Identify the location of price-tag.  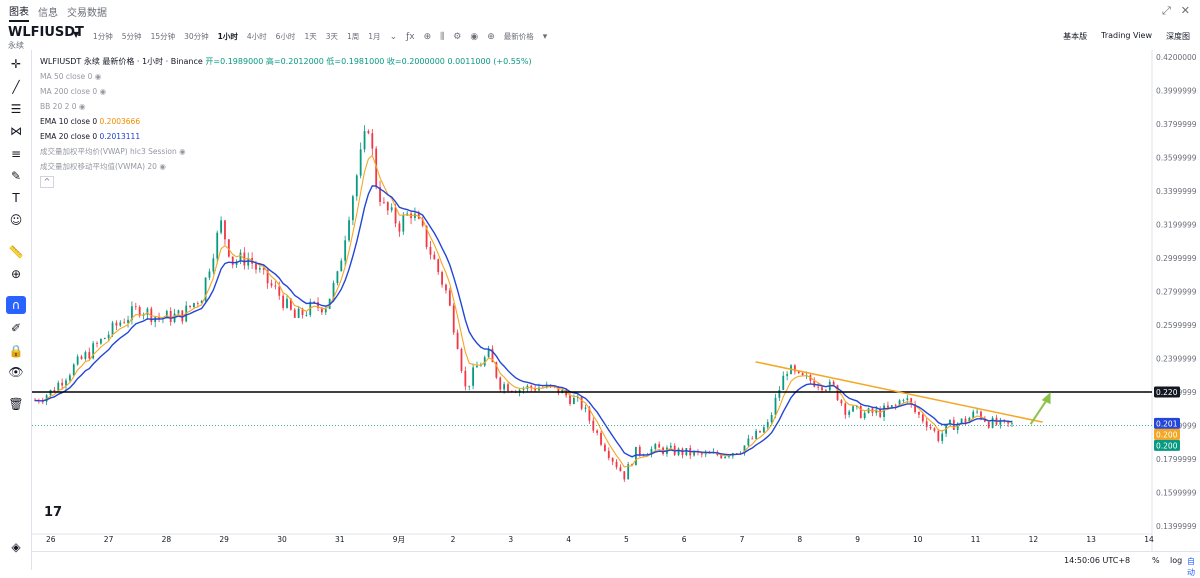
(1167, 423).